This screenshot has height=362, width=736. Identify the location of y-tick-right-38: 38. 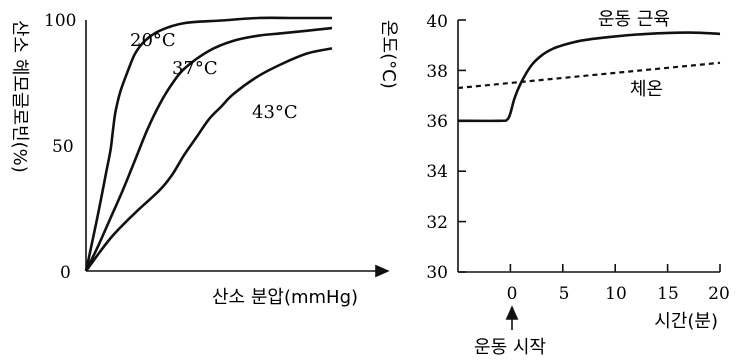
(437, 72).